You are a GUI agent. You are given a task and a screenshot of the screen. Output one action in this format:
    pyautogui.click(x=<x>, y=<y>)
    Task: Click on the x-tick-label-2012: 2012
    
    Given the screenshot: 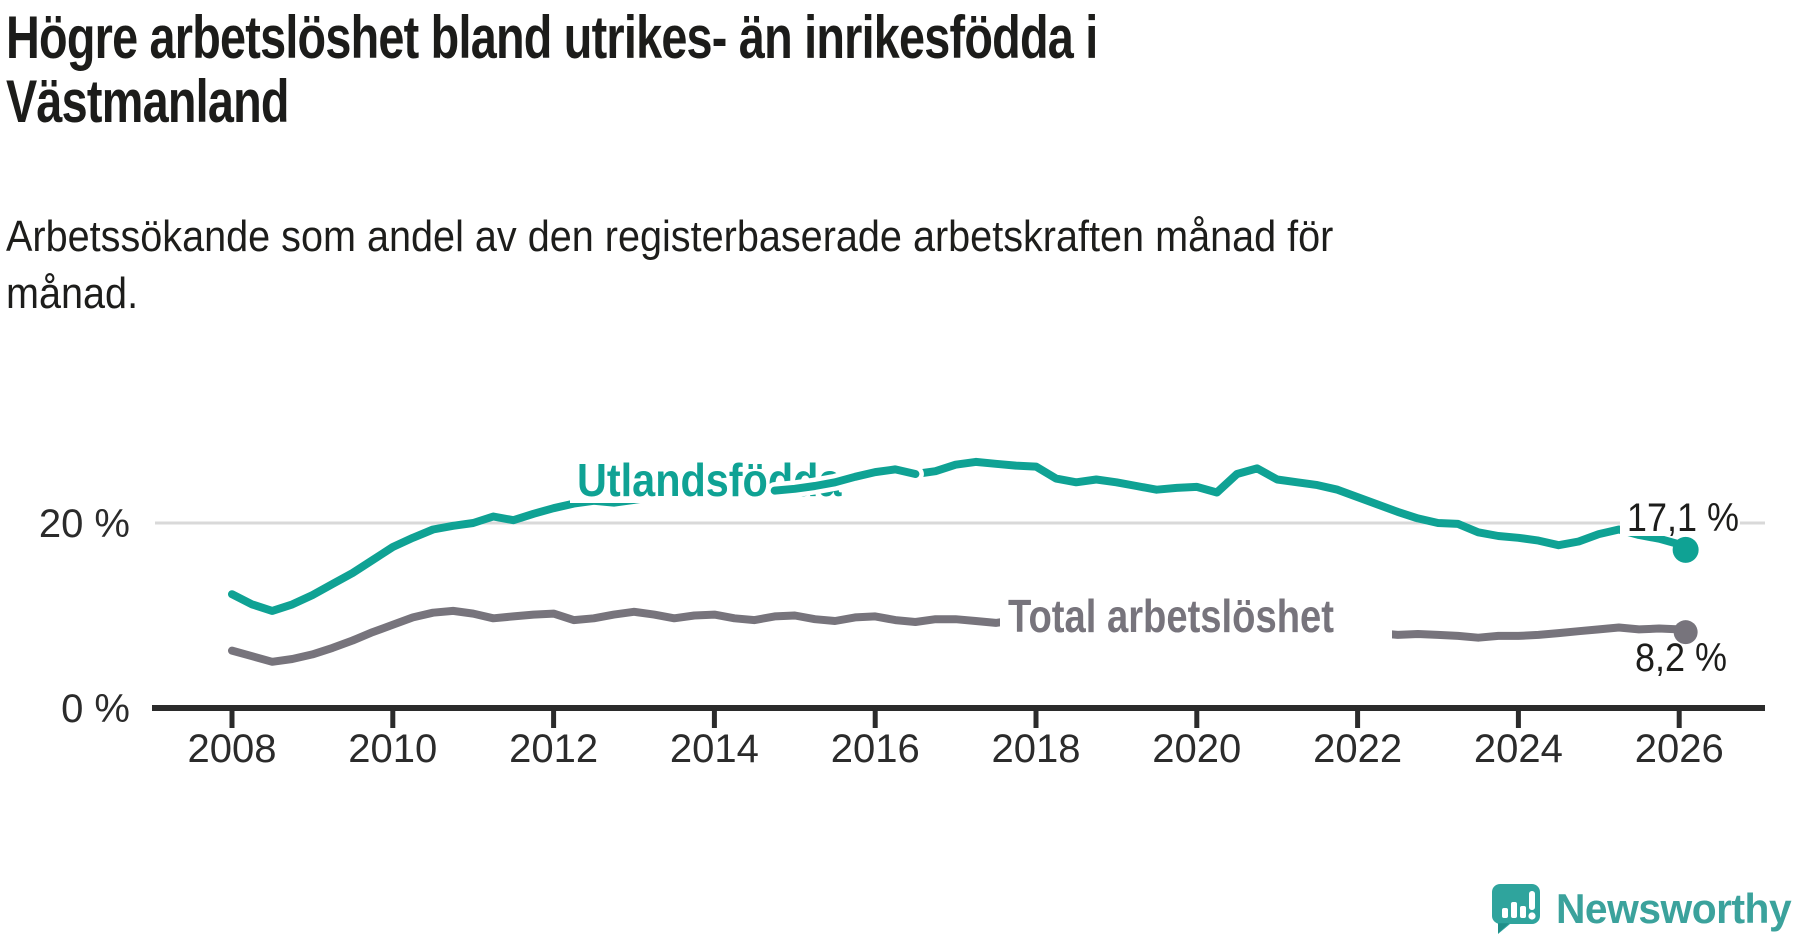 What is the action you would take?
    pyautogui.click(x=553, y=749)
    